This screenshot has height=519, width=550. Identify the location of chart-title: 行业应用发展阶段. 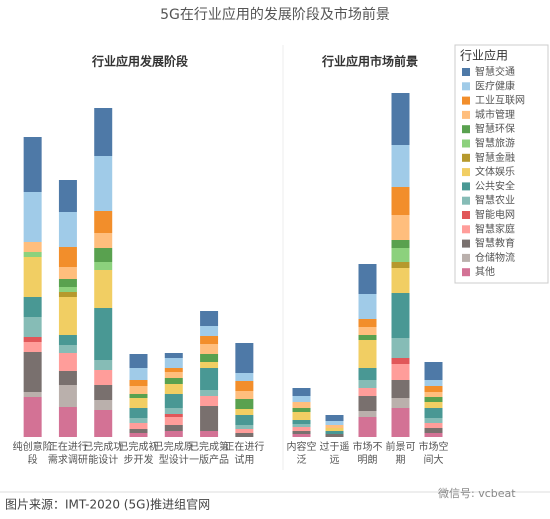
(140, 61).